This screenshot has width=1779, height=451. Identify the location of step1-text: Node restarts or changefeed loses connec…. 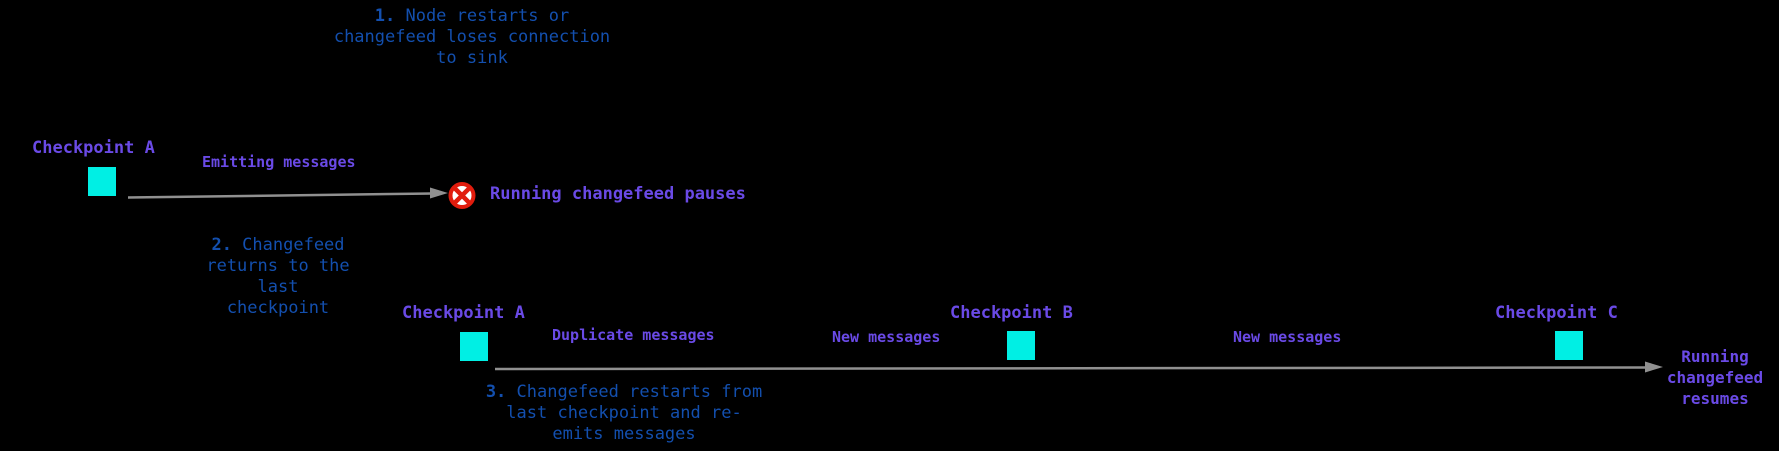
(472, 37).